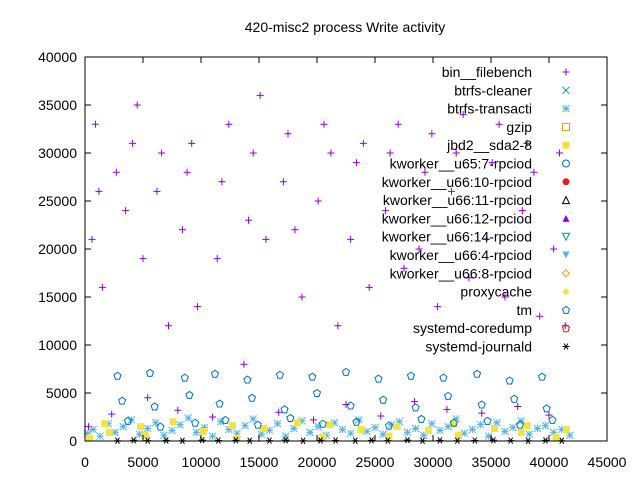  What do you see at coordinates (57, 249) in the screenshot?
I see `y-tick-label: 20000` at bounding box center [57, 249].